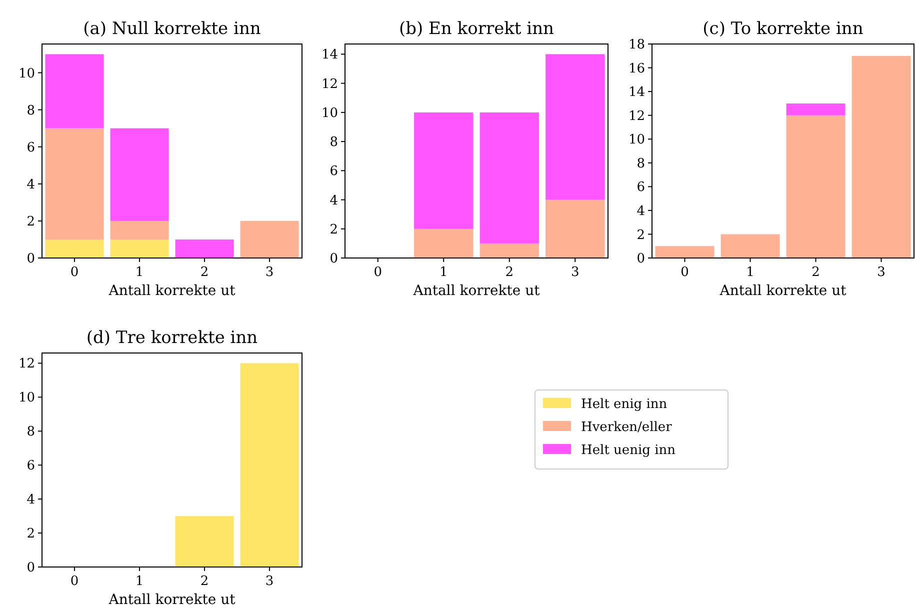  Describe the element at coordinates (636, 45) in the screenshot. I see `y-tick-label: 18` at that location.